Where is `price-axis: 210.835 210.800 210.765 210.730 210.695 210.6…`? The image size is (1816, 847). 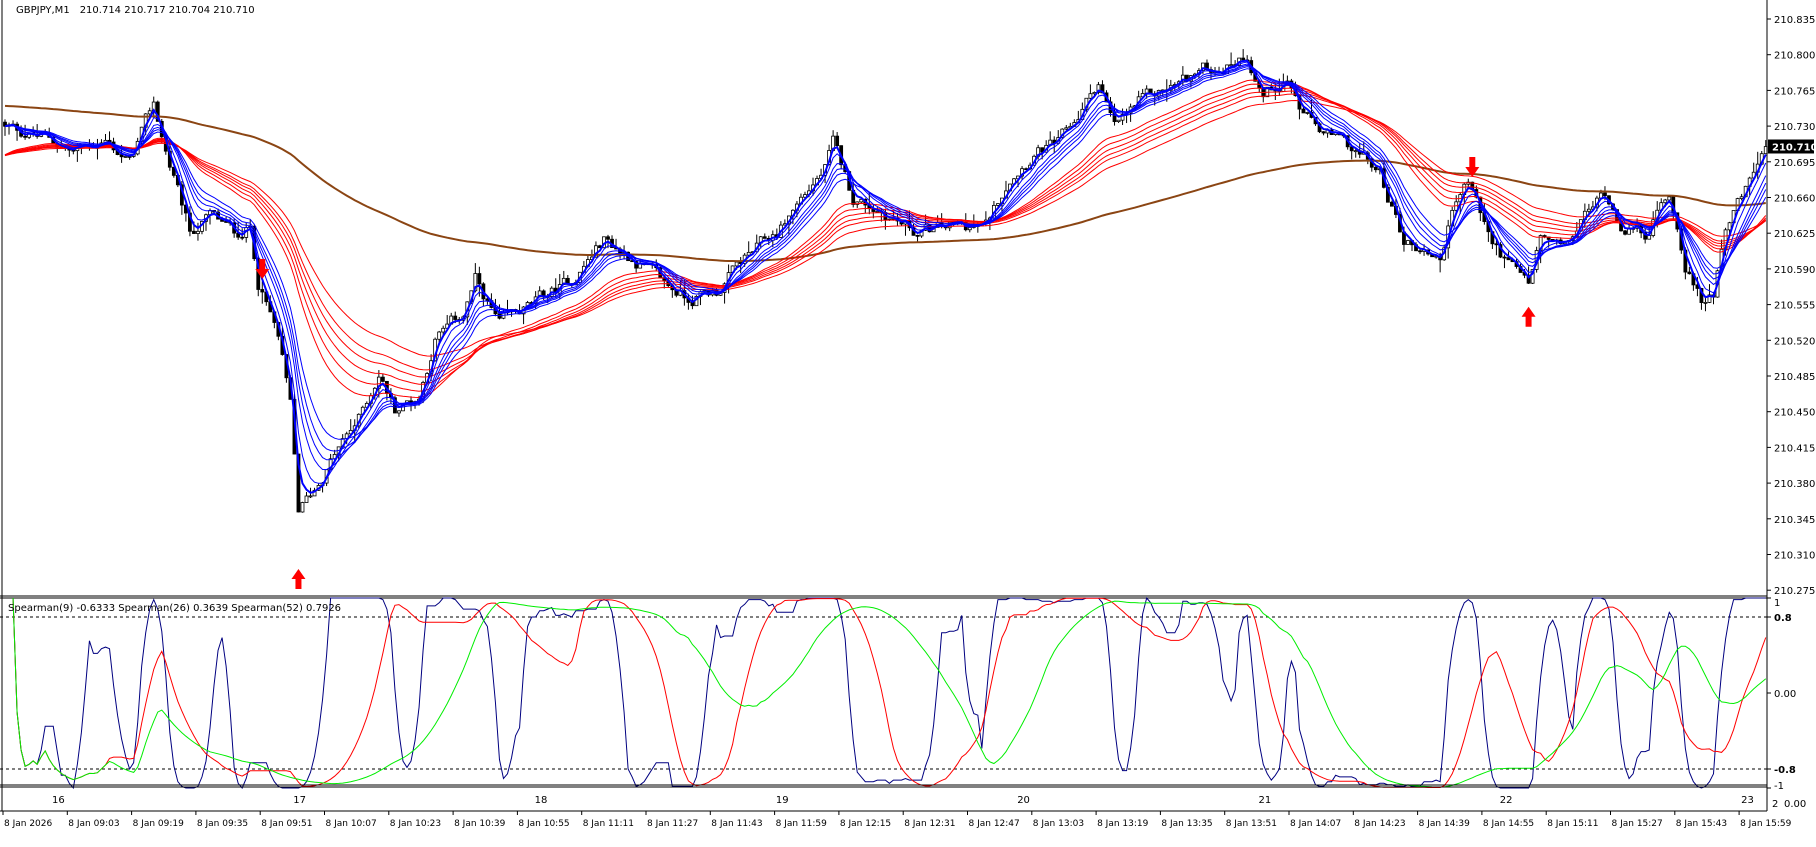
price-axis: 210.835 210.800 210.765 210.730 210.695 210.6… is located at coordinates (1791, 412).